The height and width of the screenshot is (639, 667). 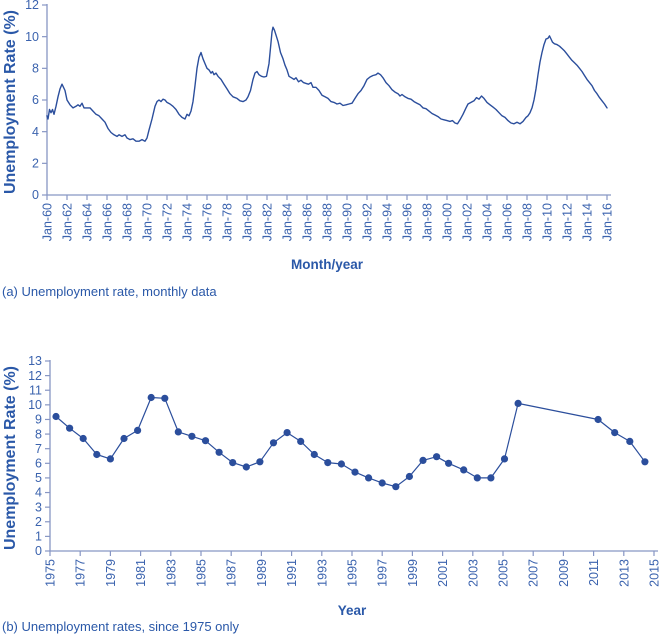 What do you see at coordinates (548, 222) in the screenshot?
I see `x-tick-label: Jan-10` at bounding box center [548, 222].